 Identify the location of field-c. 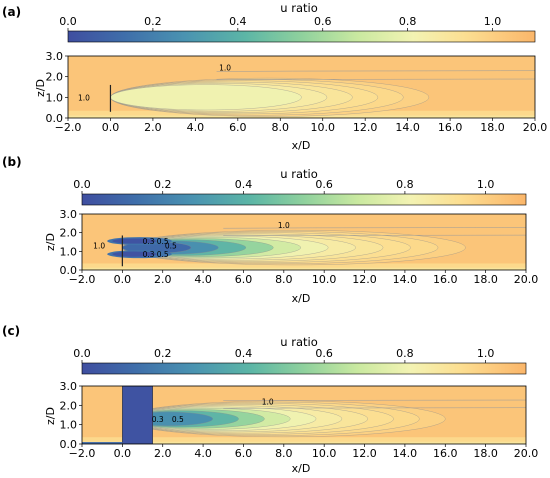
(304, 415).